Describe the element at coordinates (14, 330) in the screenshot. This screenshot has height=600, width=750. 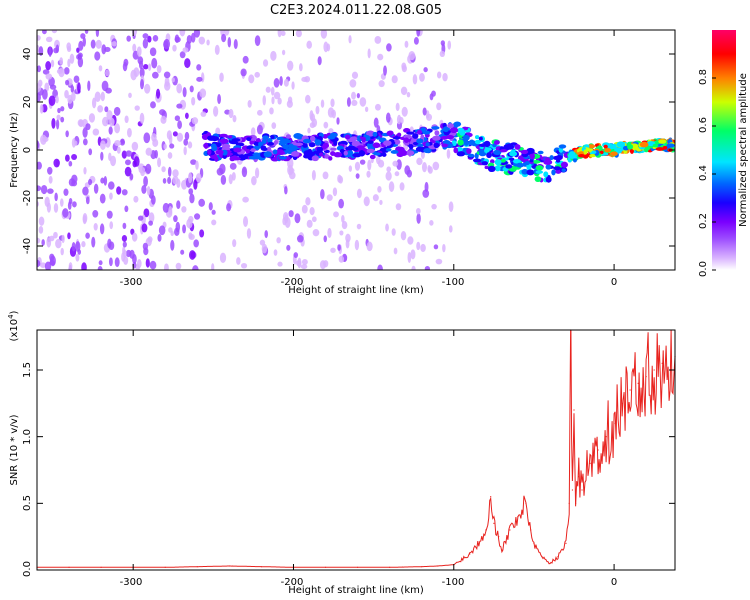
I see `multiplier-prefix: (x10` at that location.